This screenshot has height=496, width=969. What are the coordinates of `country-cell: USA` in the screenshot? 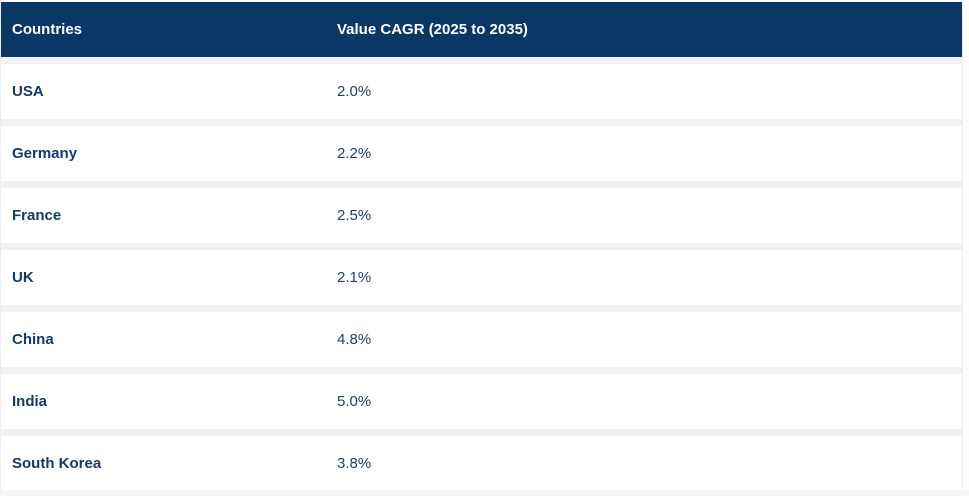 It's located at (28, 91).